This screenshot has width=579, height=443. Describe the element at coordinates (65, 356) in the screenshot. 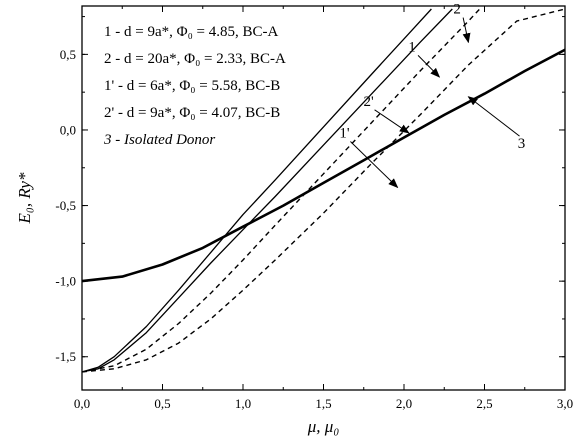

I see `y-tick-label: -1,5` at that location.